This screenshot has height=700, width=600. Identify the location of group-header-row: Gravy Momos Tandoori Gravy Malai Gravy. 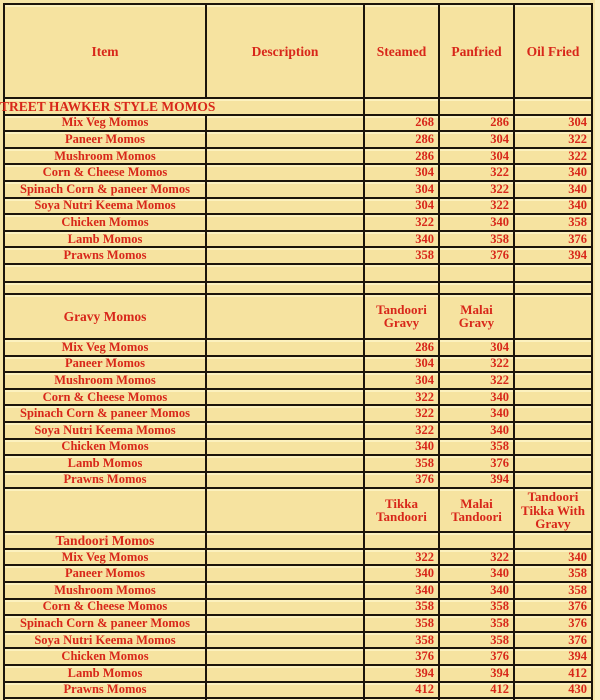
(298, 316).